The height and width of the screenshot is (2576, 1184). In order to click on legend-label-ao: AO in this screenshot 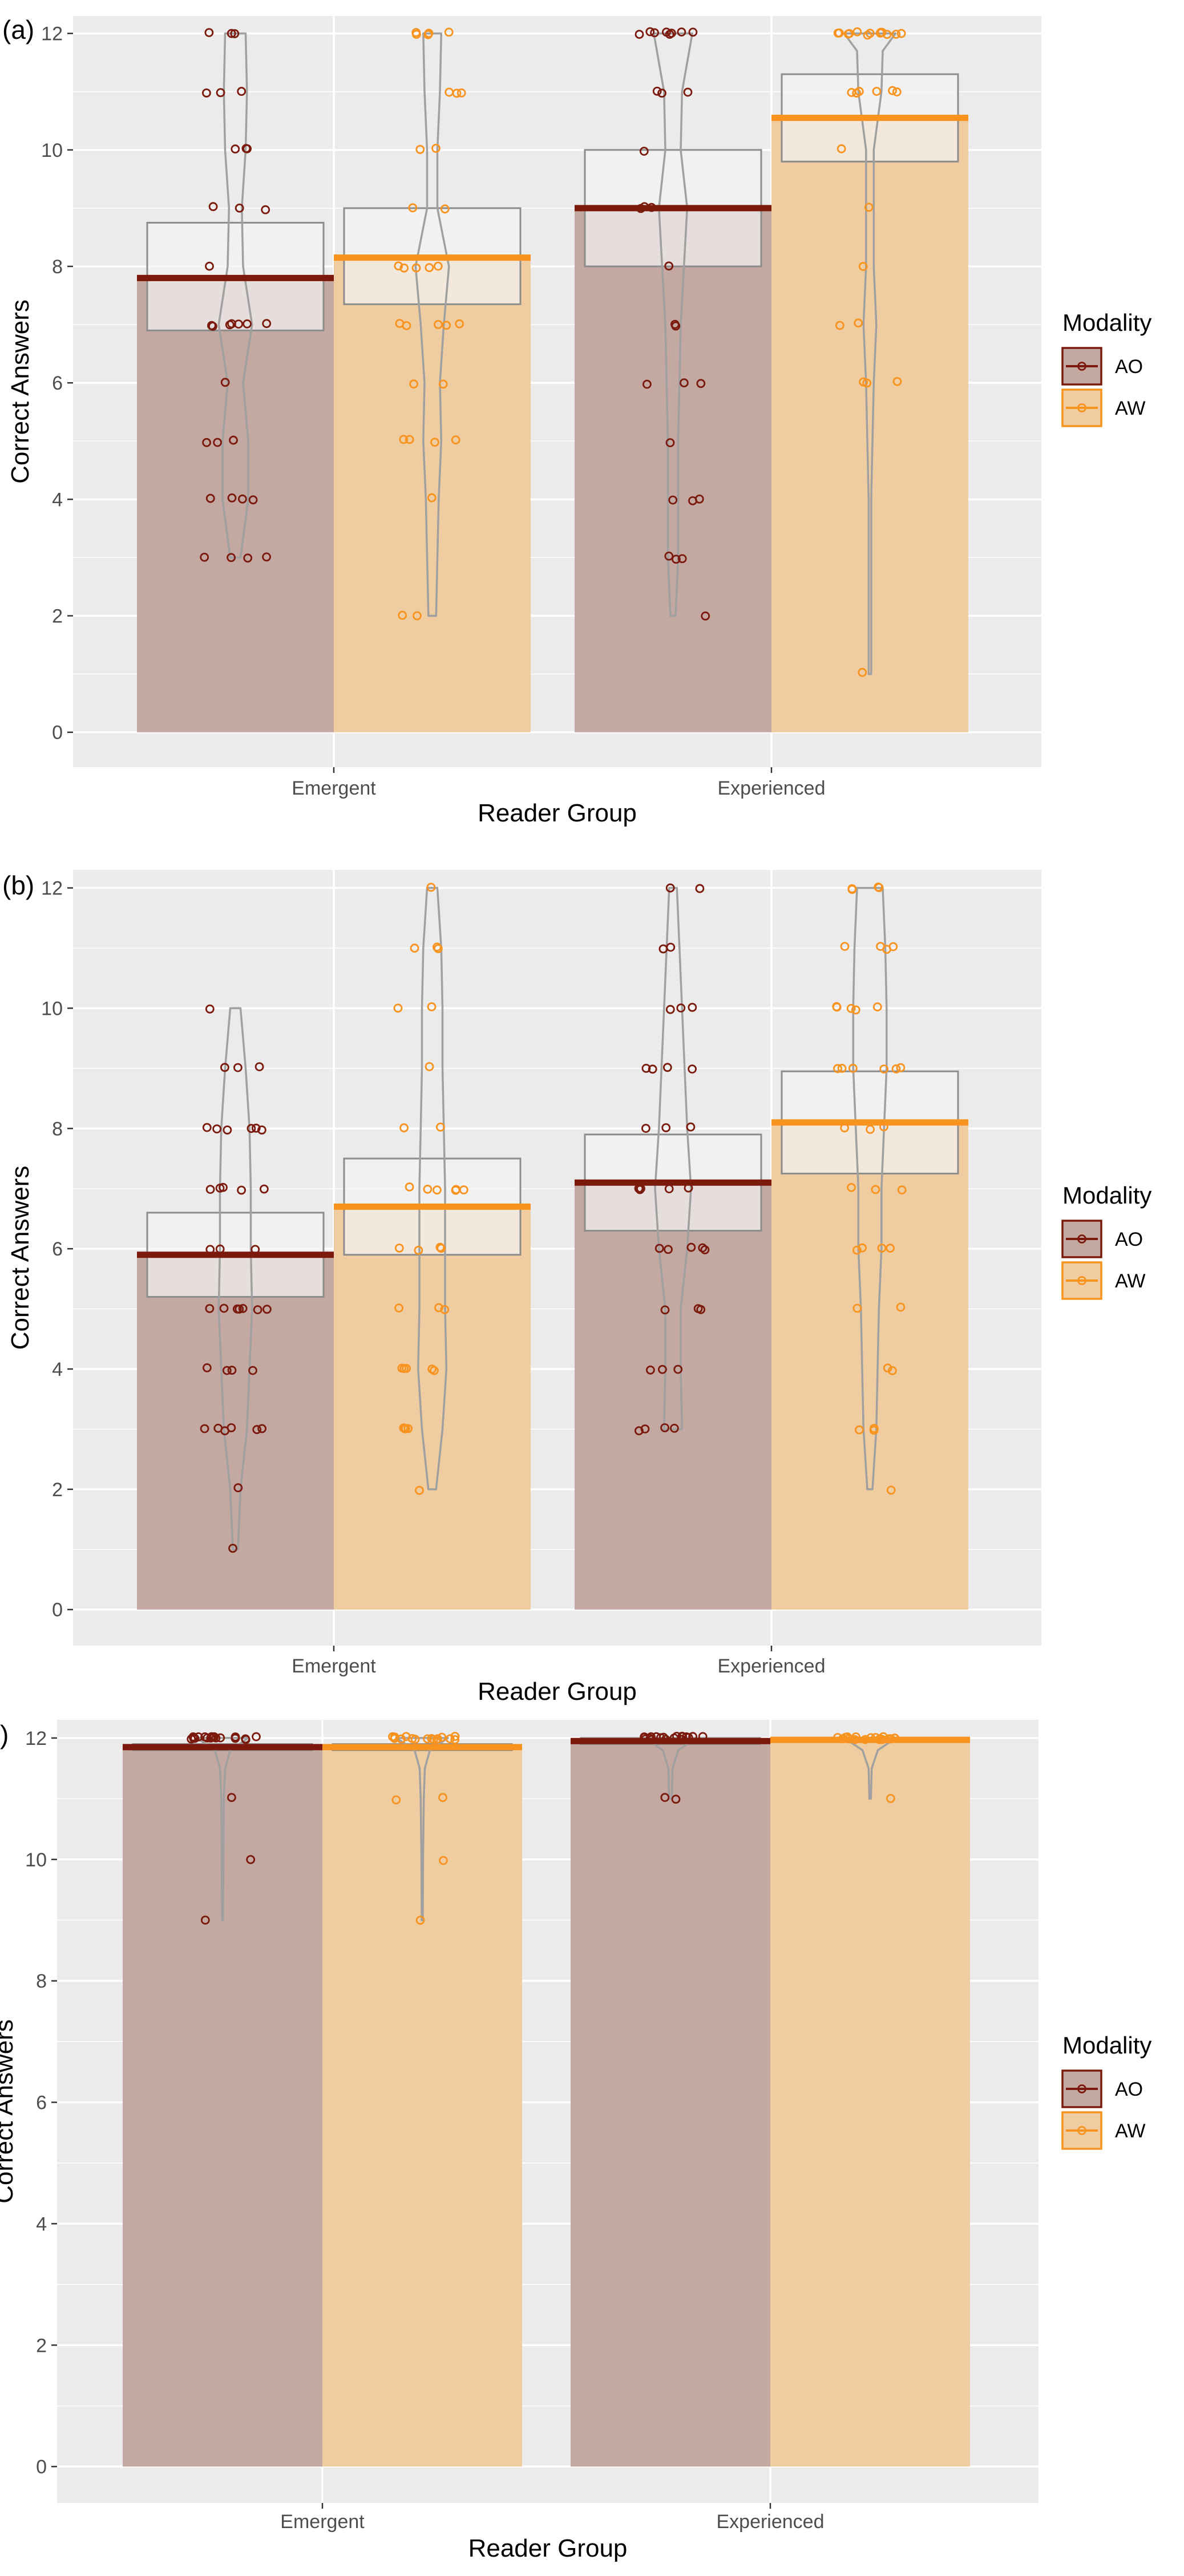, I will do `click(1129, 1239)`.